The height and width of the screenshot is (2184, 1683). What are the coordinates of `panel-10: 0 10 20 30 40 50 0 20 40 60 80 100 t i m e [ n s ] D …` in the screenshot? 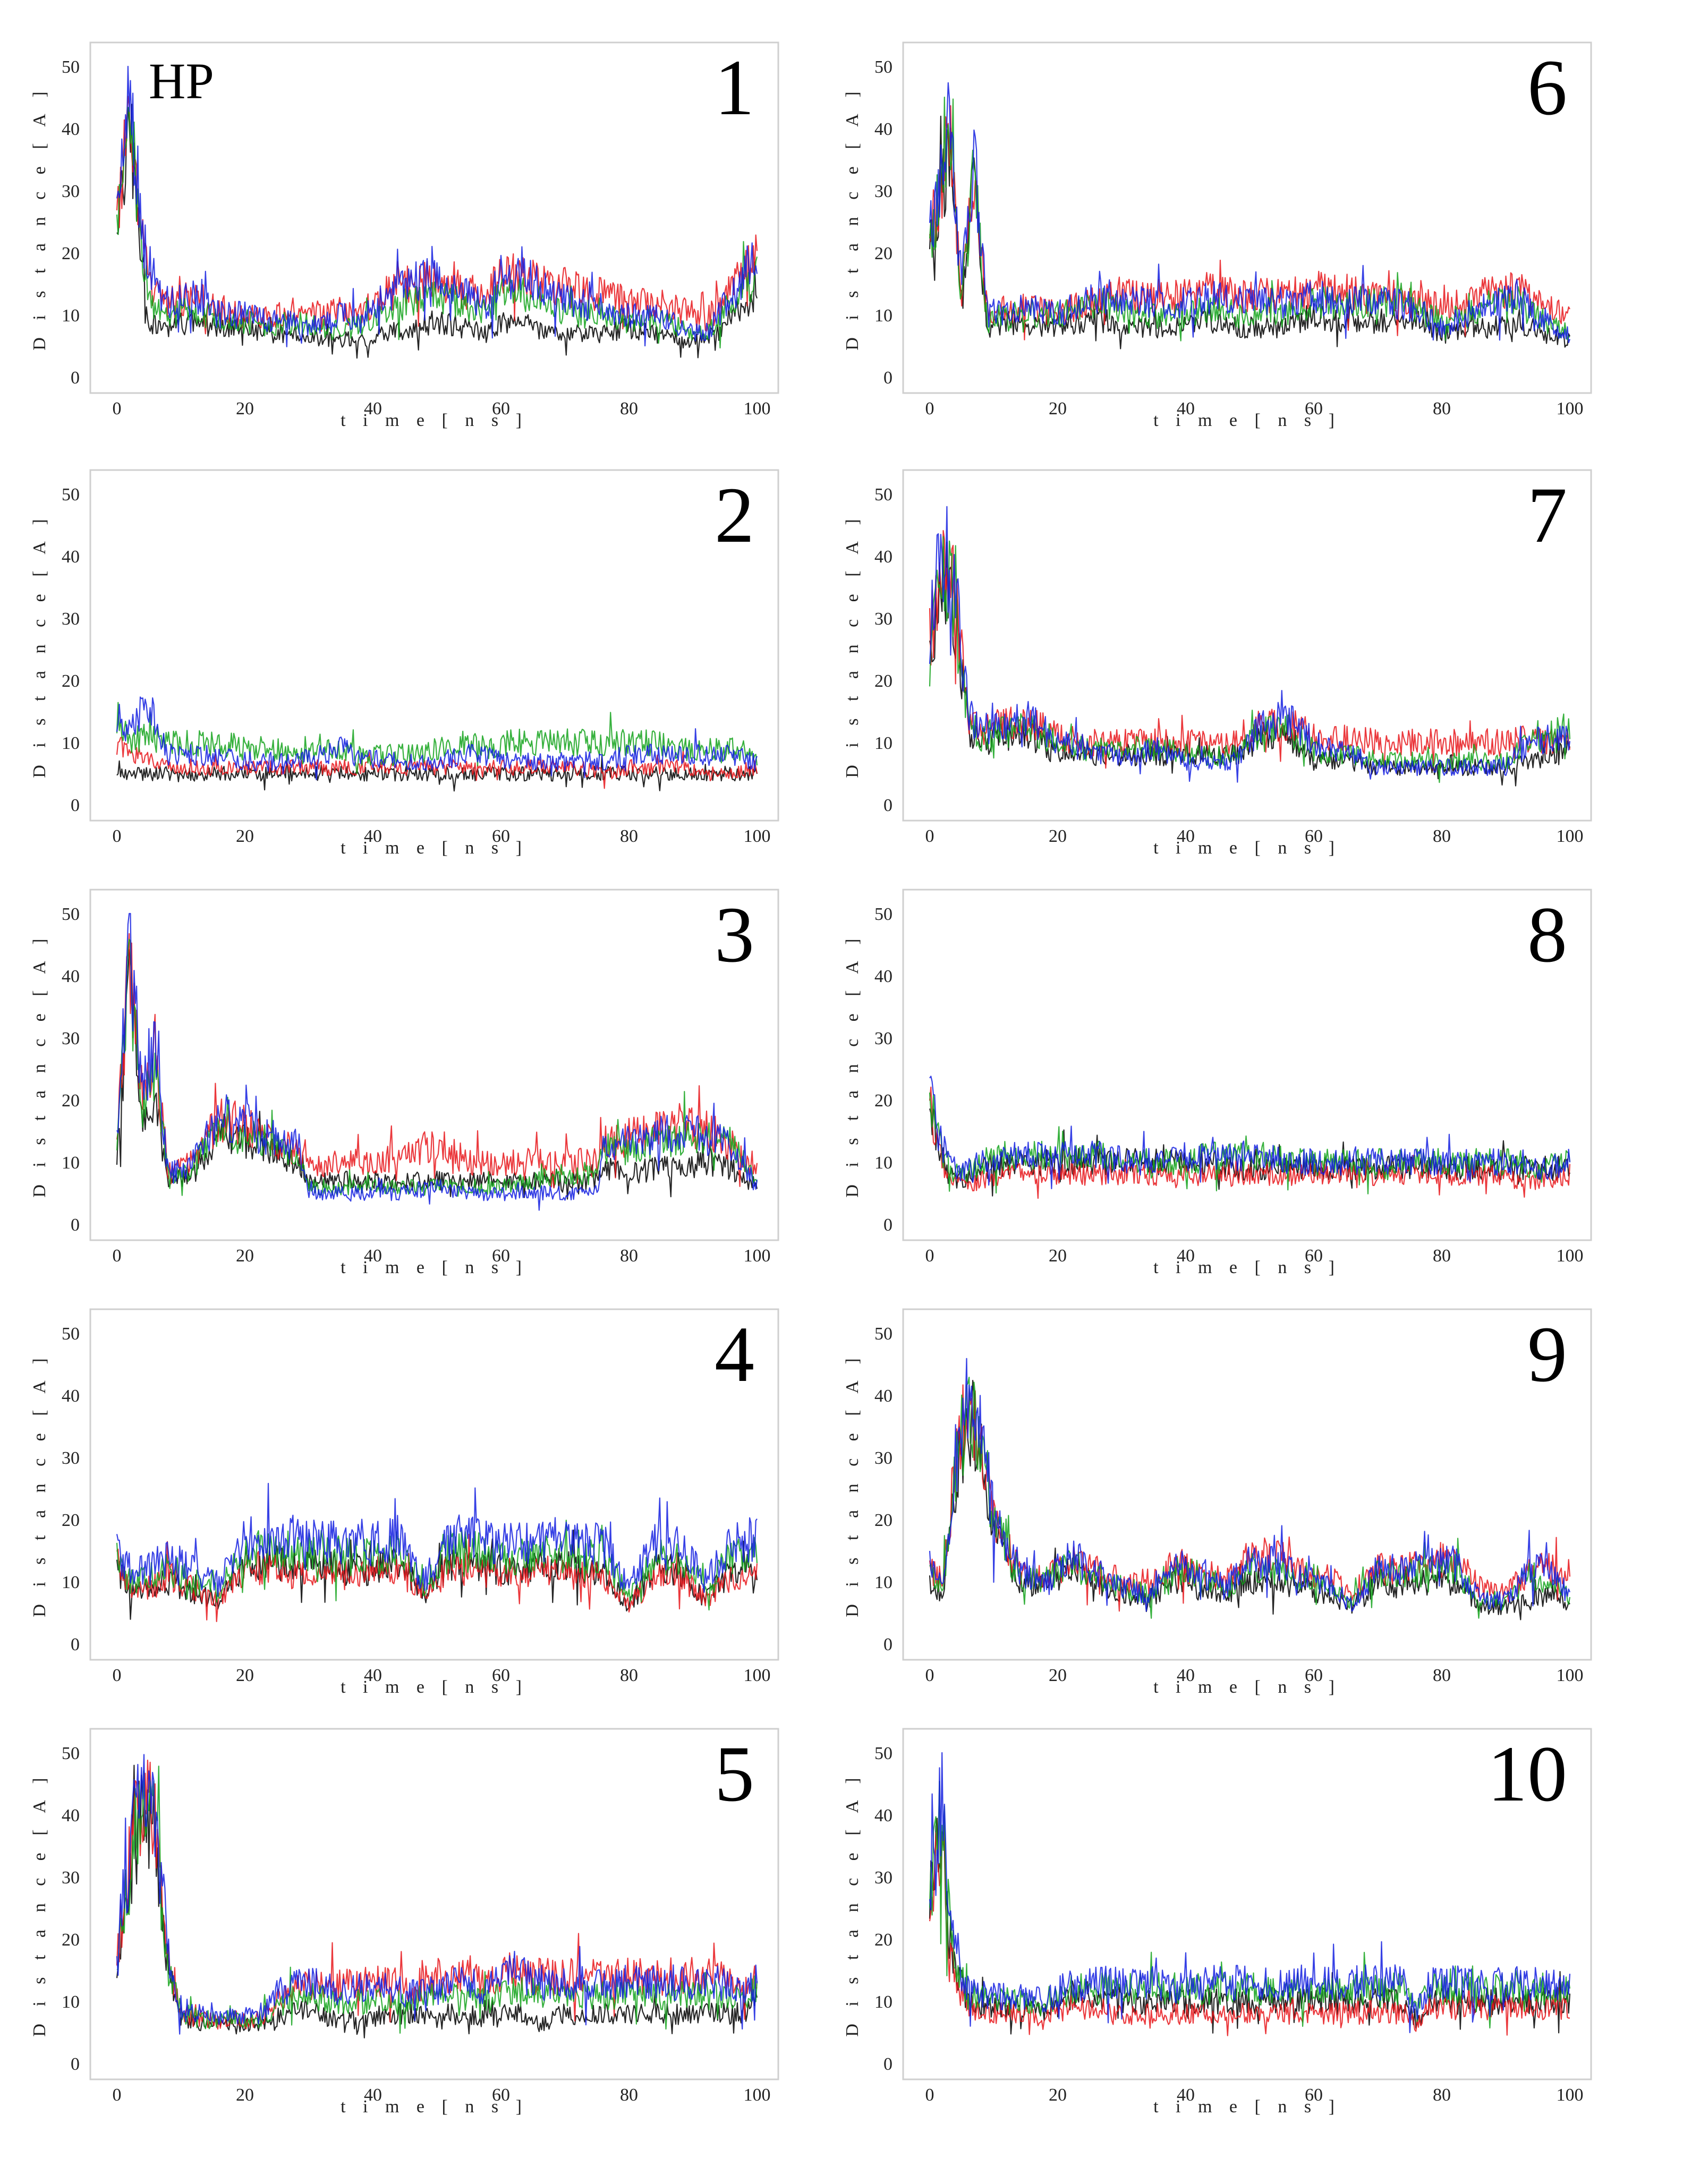 It's located at (1217, 1922).